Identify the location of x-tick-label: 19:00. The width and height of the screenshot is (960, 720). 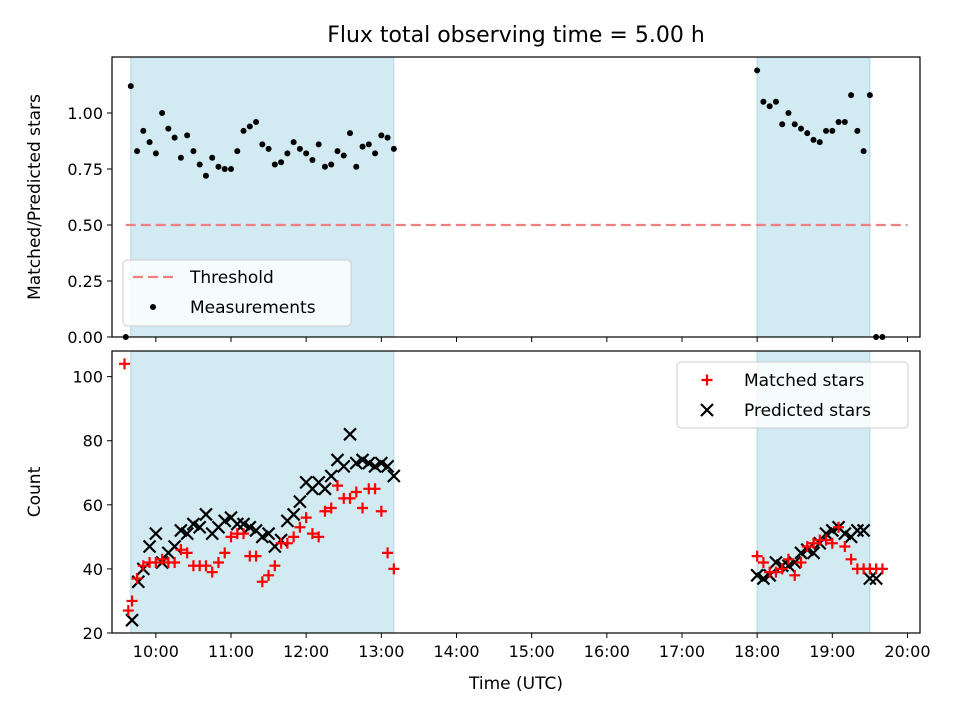
(832, 651).